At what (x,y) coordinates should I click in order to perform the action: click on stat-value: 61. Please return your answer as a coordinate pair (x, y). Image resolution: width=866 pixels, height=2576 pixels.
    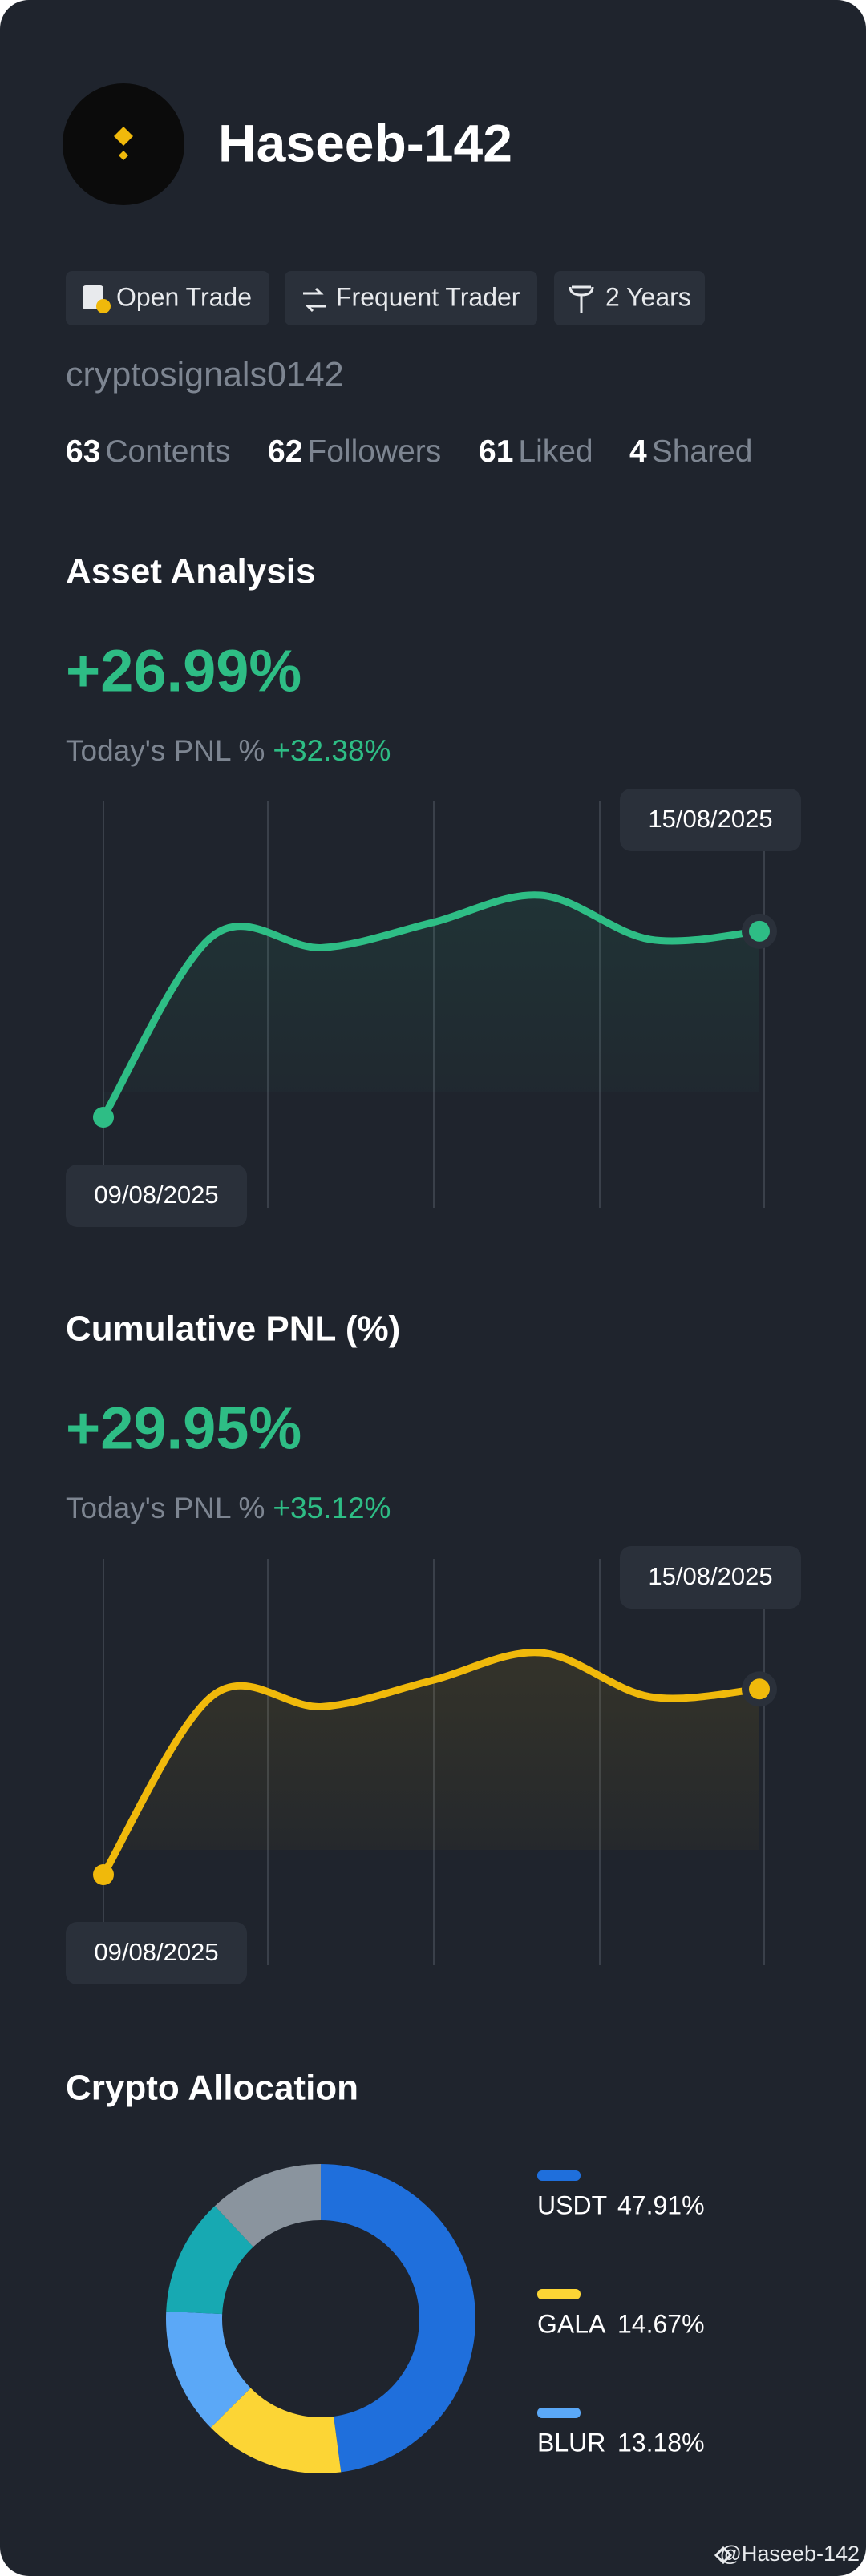
    Looking at the image, I should click on (496, 451).